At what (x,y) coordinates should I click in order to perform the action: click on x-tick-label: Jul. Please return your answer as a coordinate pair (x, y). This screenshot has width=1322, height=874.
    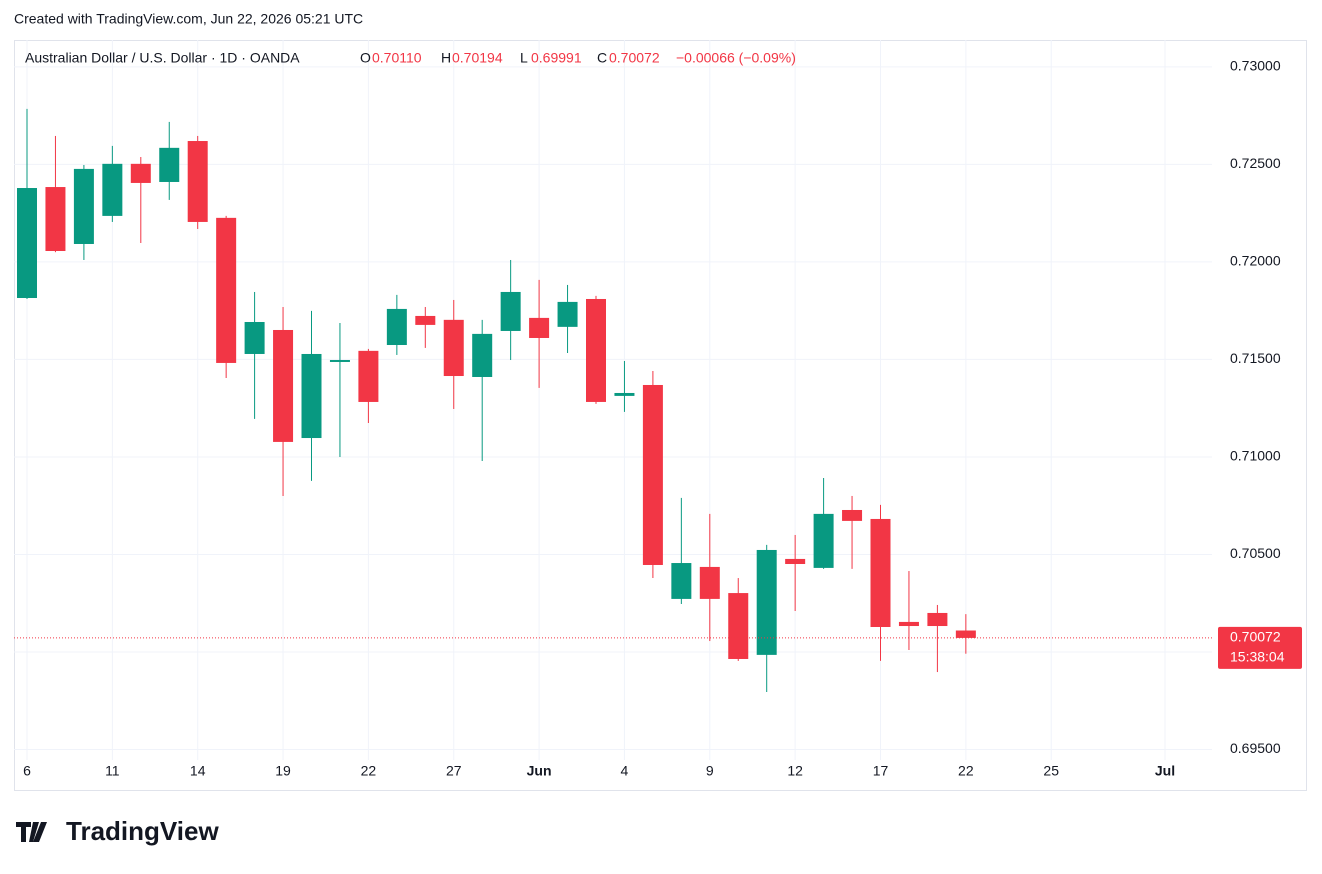
    Looking at the image, I should click on (1165, 771).